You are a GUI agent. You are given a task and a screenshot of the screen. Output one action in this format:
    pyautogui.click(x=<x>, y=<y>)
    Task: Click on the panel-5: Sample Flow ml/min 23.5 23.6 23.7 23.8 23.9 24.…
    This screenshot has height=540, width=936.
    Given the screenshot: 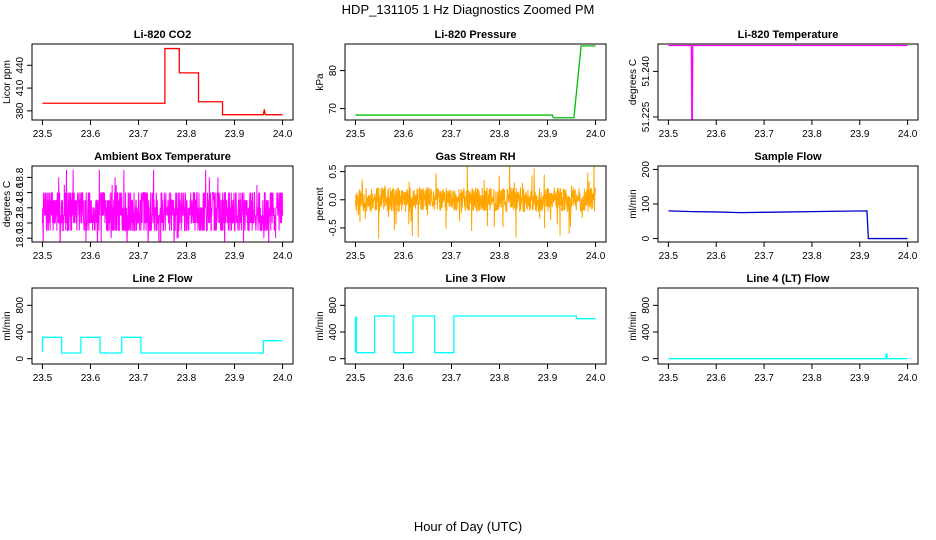 What is the action you would take?
    pyautogui.click(x=773, y=206)
    